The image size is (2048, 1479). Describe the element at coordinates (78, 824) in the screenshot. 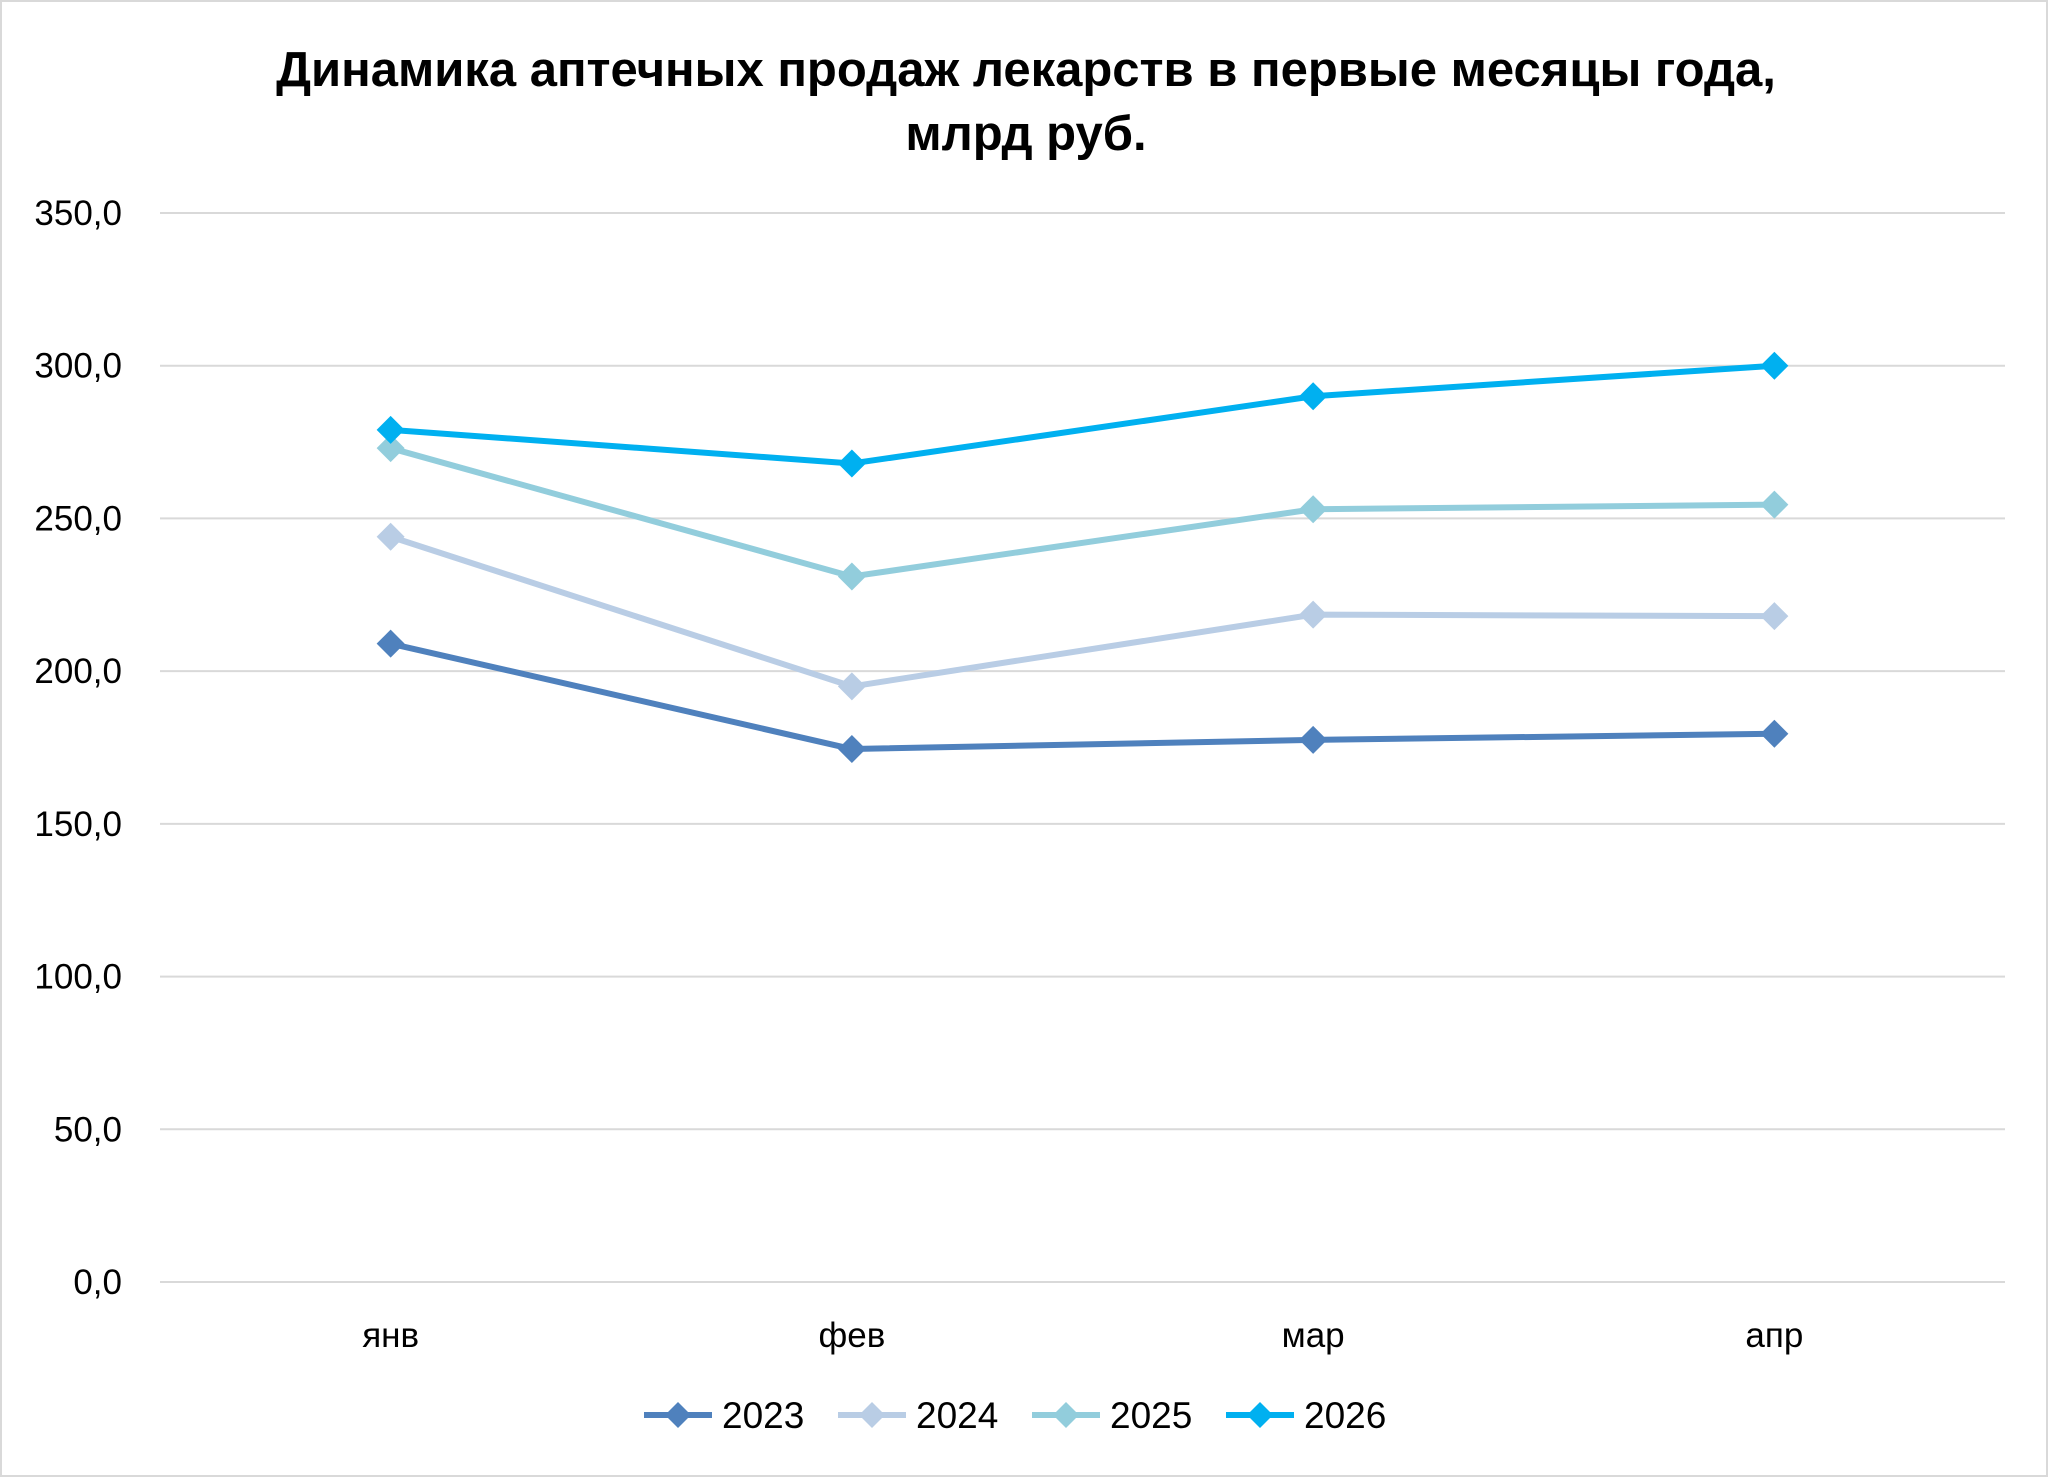

I see `y-tick-label: 150,0` at that location.